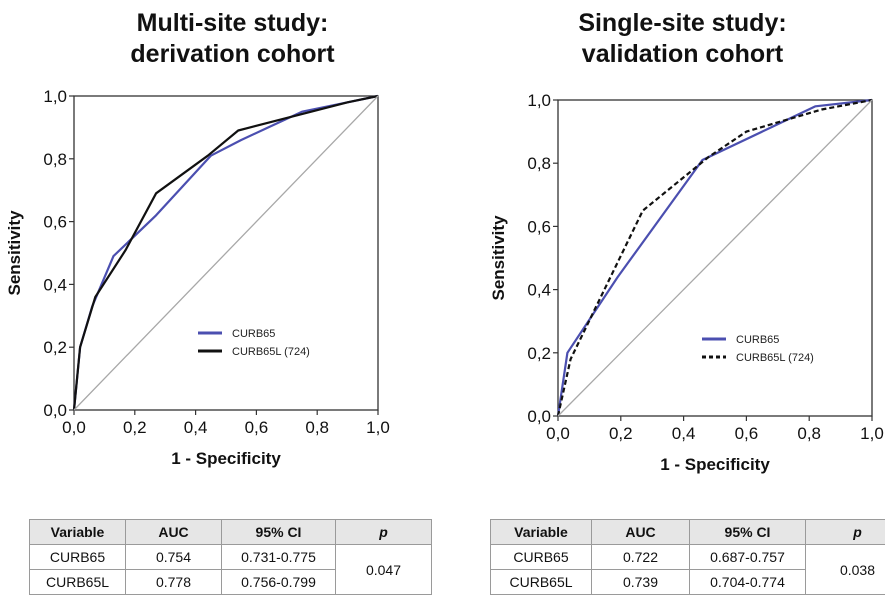  Describe the element at coordinates (682, 23) in the screenshot. I see `chart-title-right-line1: Single-site study:` at that location.